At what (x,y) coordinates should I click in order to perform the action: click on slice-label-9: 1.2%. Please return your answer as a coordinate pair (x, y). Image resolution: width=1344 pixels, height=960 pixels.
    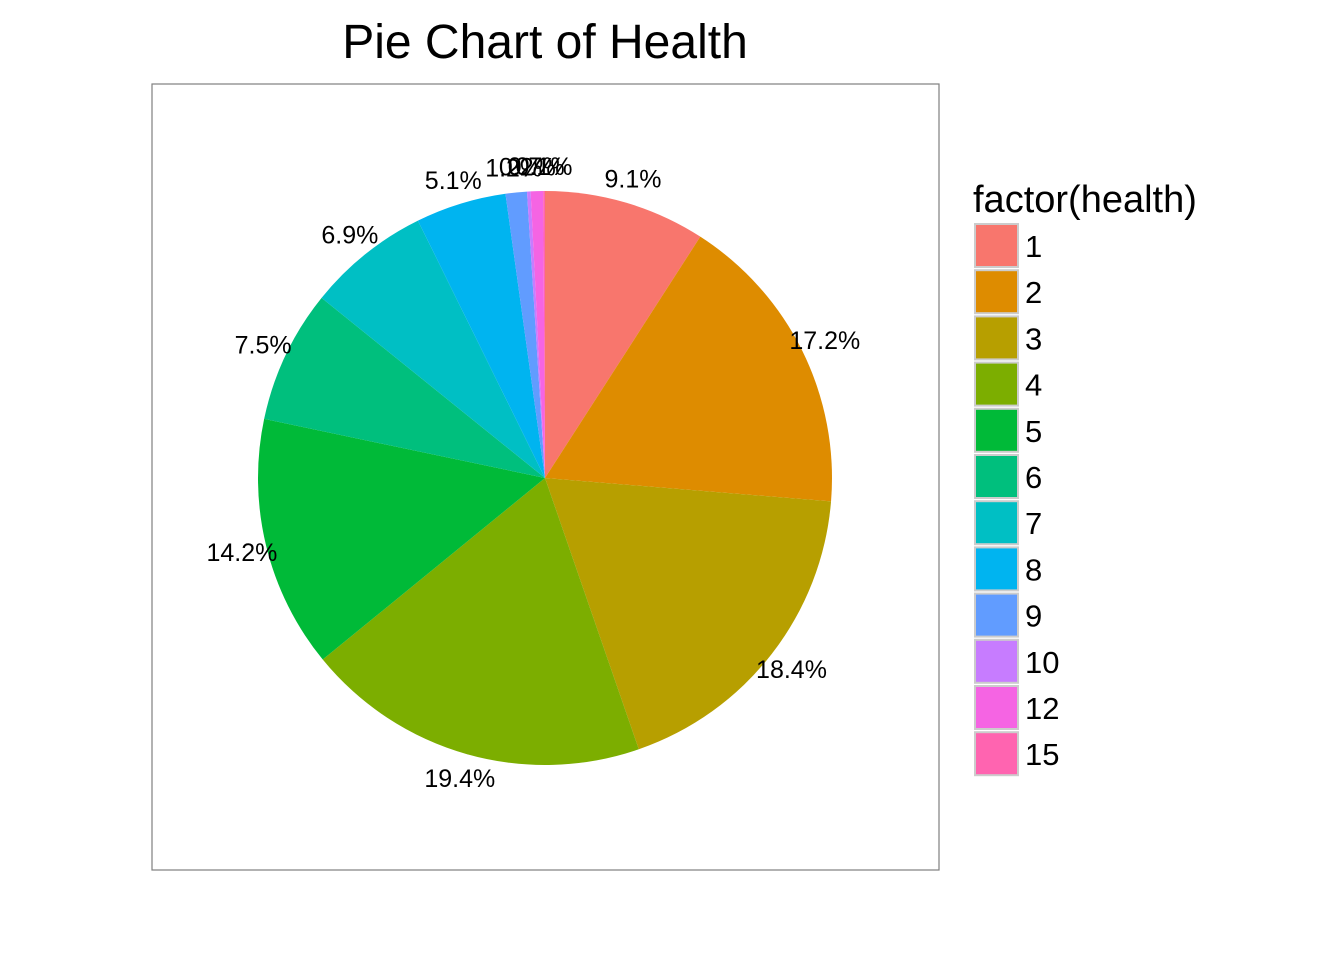
    Looking at the image, I should click on (513, 169).